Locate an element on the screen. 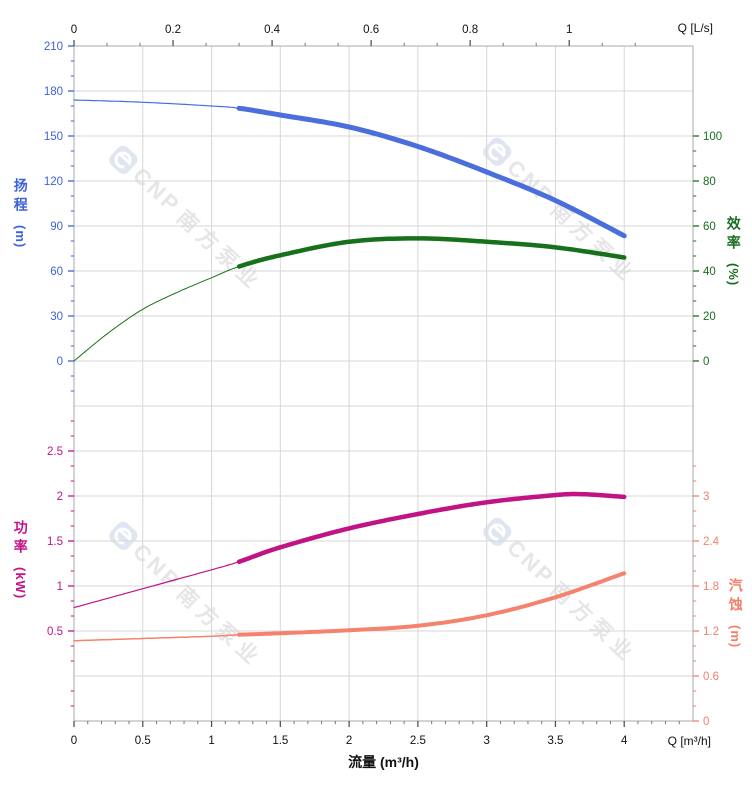 This screenshot has height=797, width=752. head-tick-label: 180 is located at coordinates (53, 92).